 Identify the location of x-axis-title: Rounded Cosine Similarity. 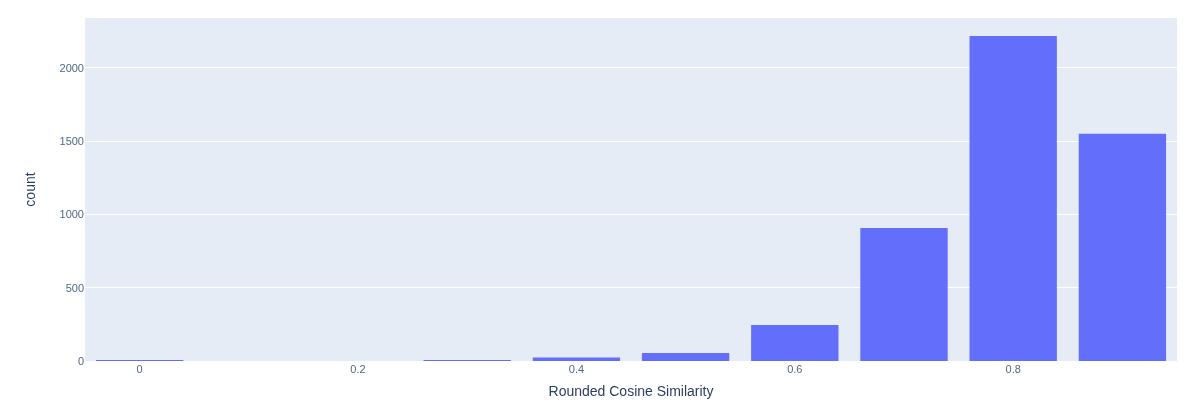
(631, 391).